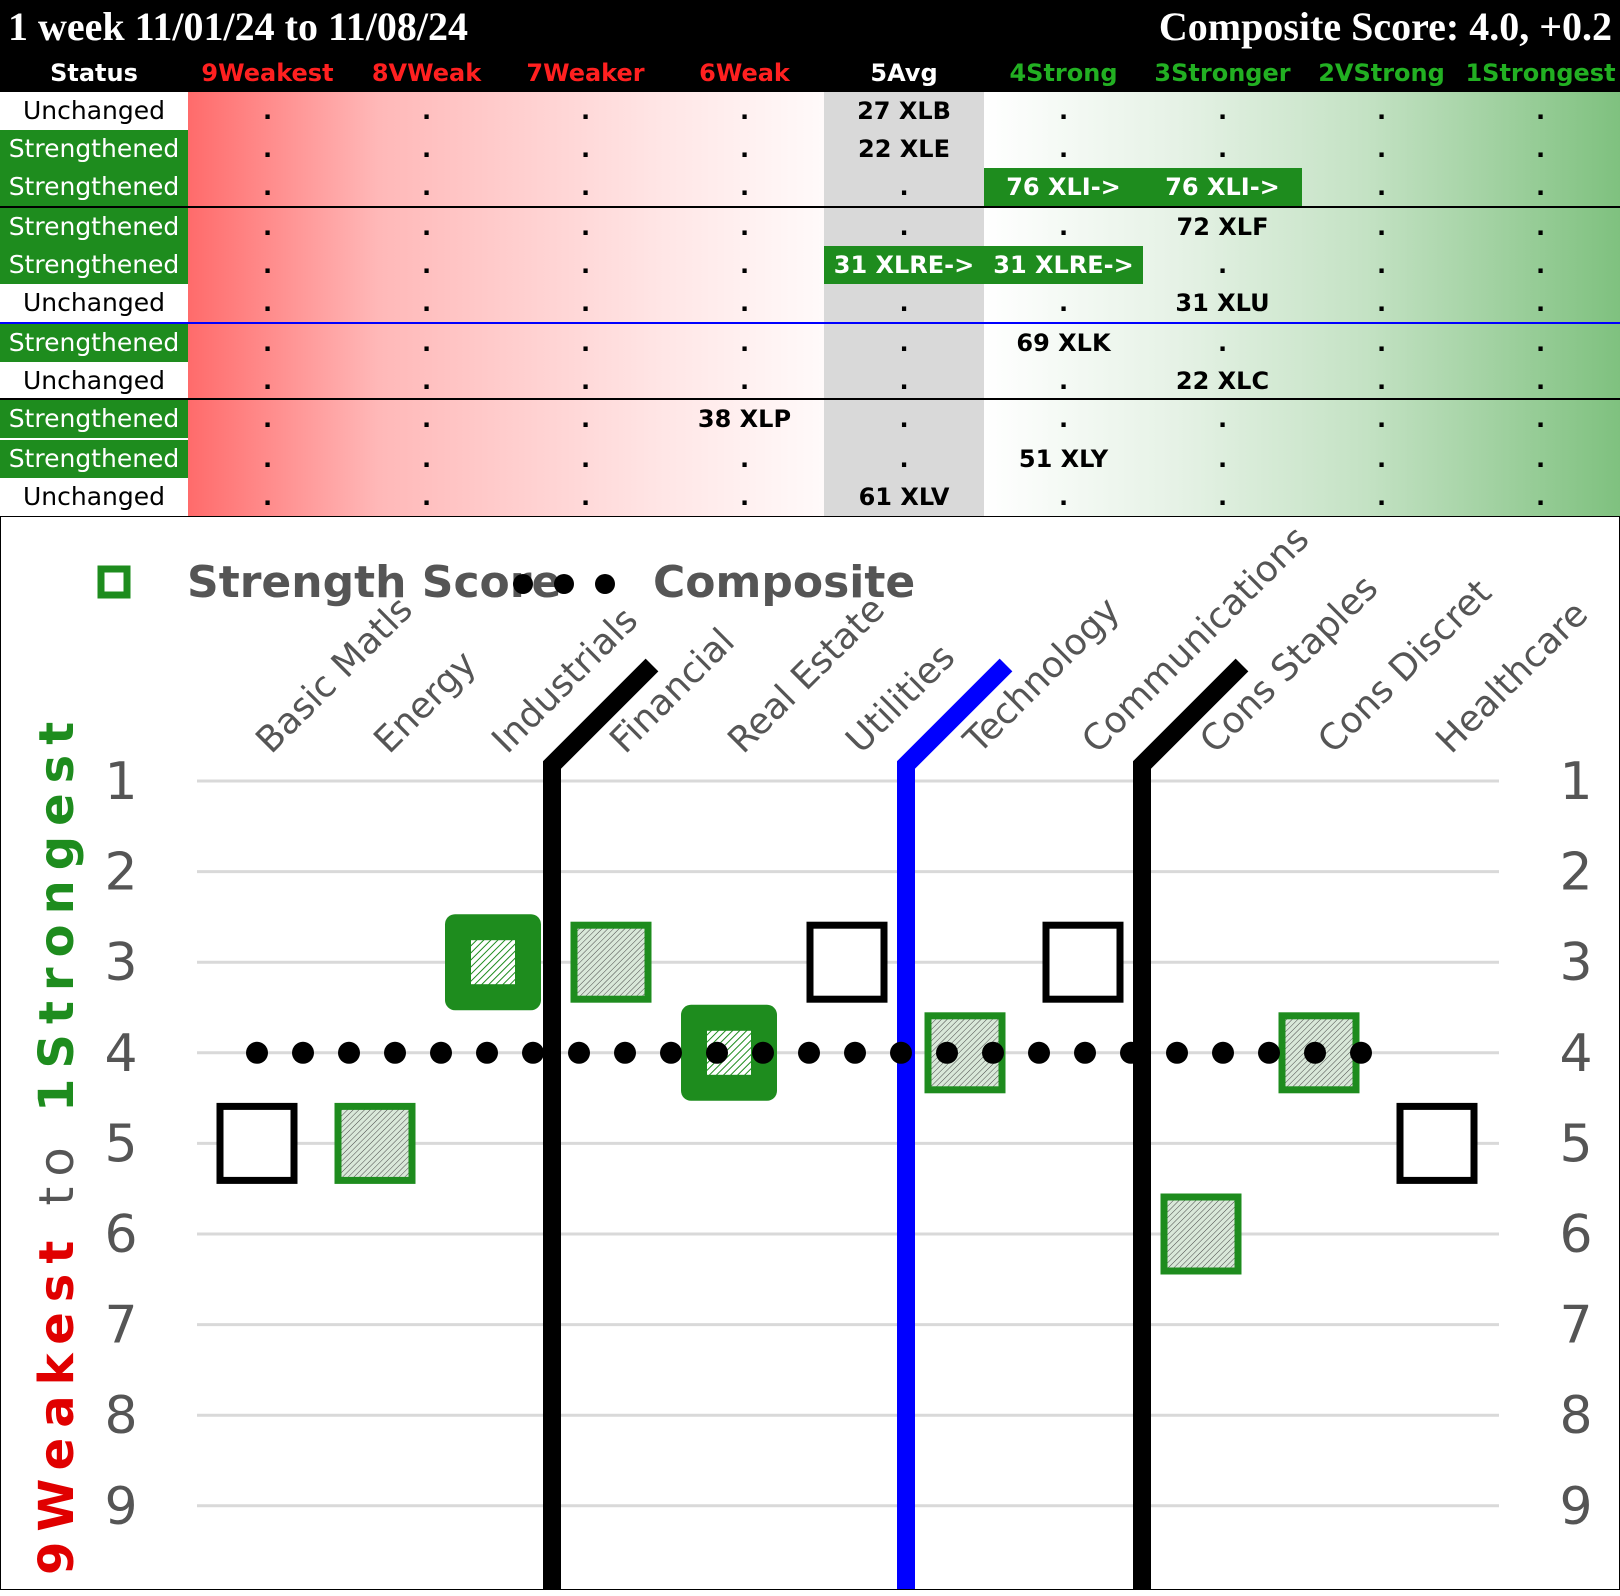 The image size is (1620, 1596). Describe the element at coordinates (1222, 303) in the screenshot. I see `sector-cell: 31 XLU` at that location.